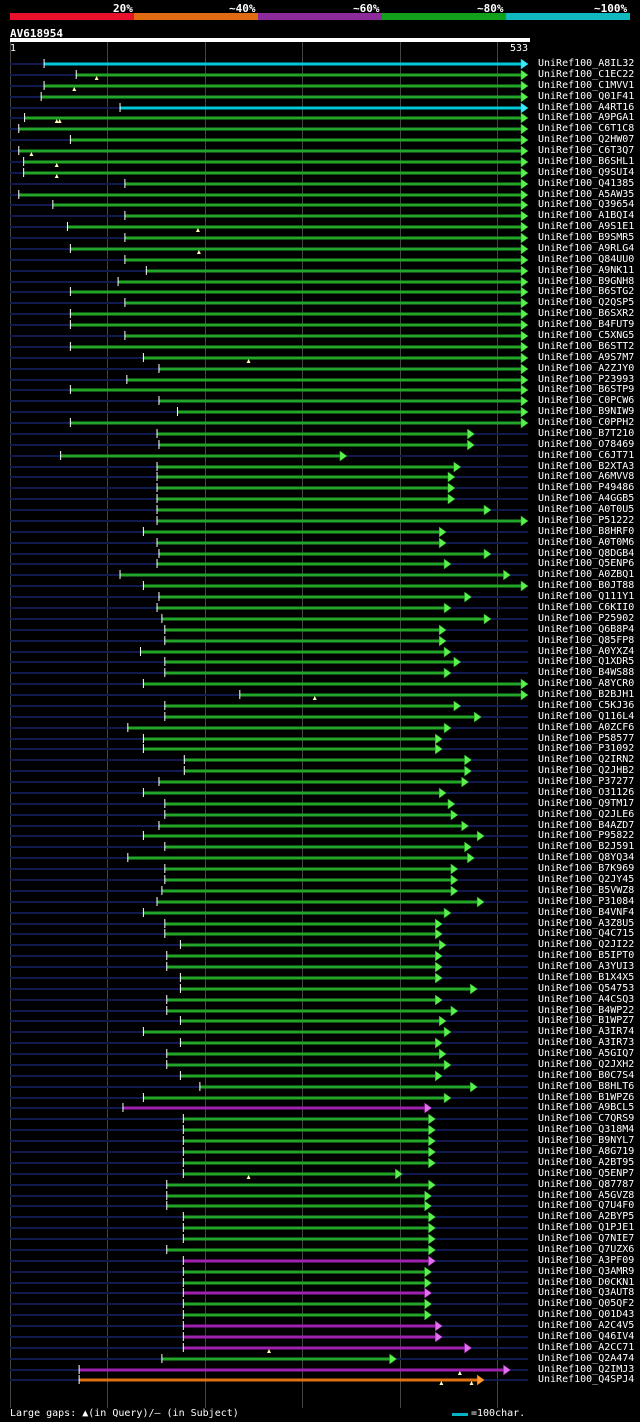 This screenshot has height=1422, width=640. I want to click on hit-label: UniRef100_C1EC22, so click(586, 74).